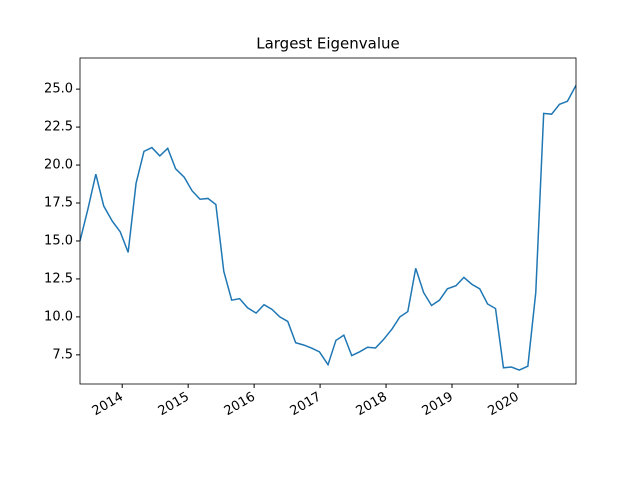 The image size is (640, 484). Describe the element at coordinates (62, 354) in the screenshot. I see `y-tick-label: 7.5` at that location.